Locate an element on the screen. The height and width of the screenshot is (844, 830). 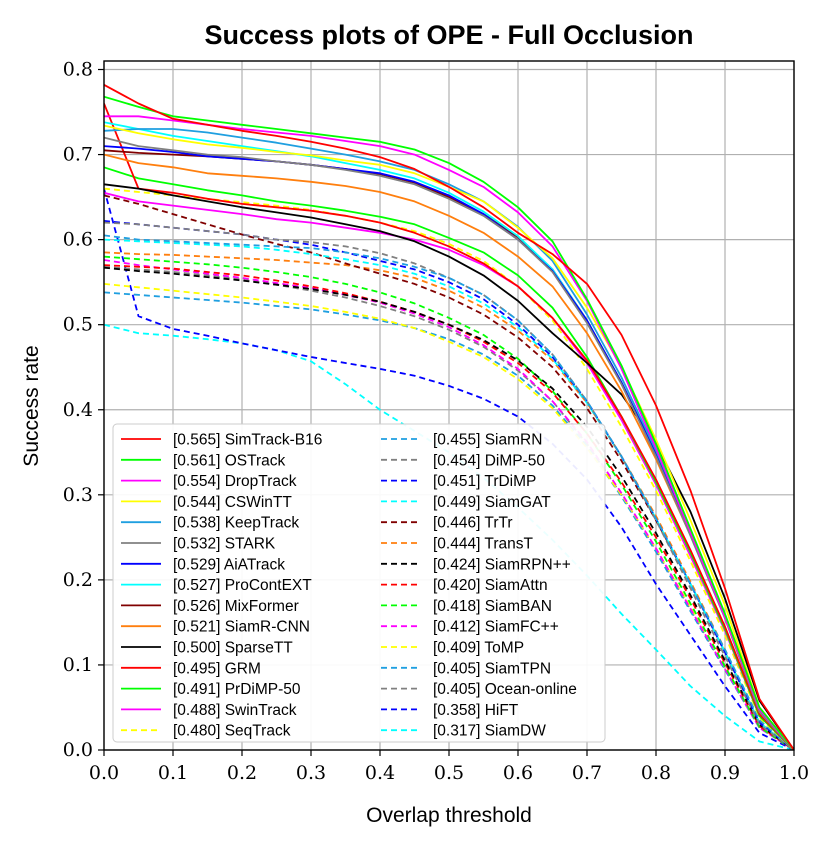
legend-label: [0.480] SeqTrack is located at coordinates (232, 731).